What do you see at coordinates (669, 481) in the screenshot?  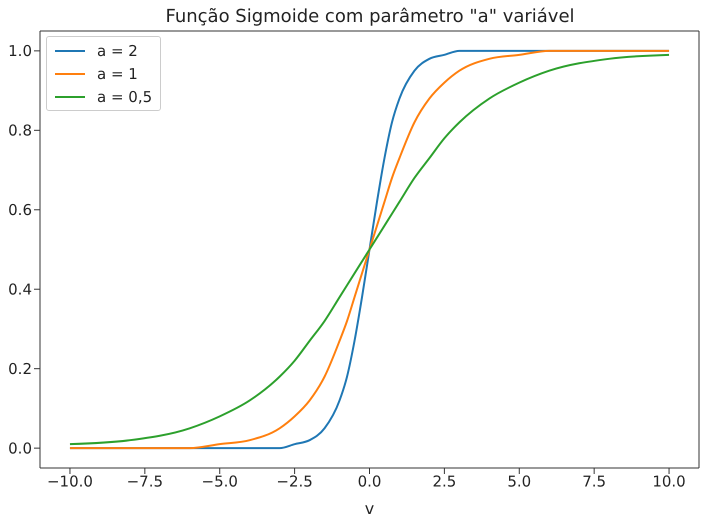 I see `x-tick-label: 10.0` at bounding box center [669, 481].